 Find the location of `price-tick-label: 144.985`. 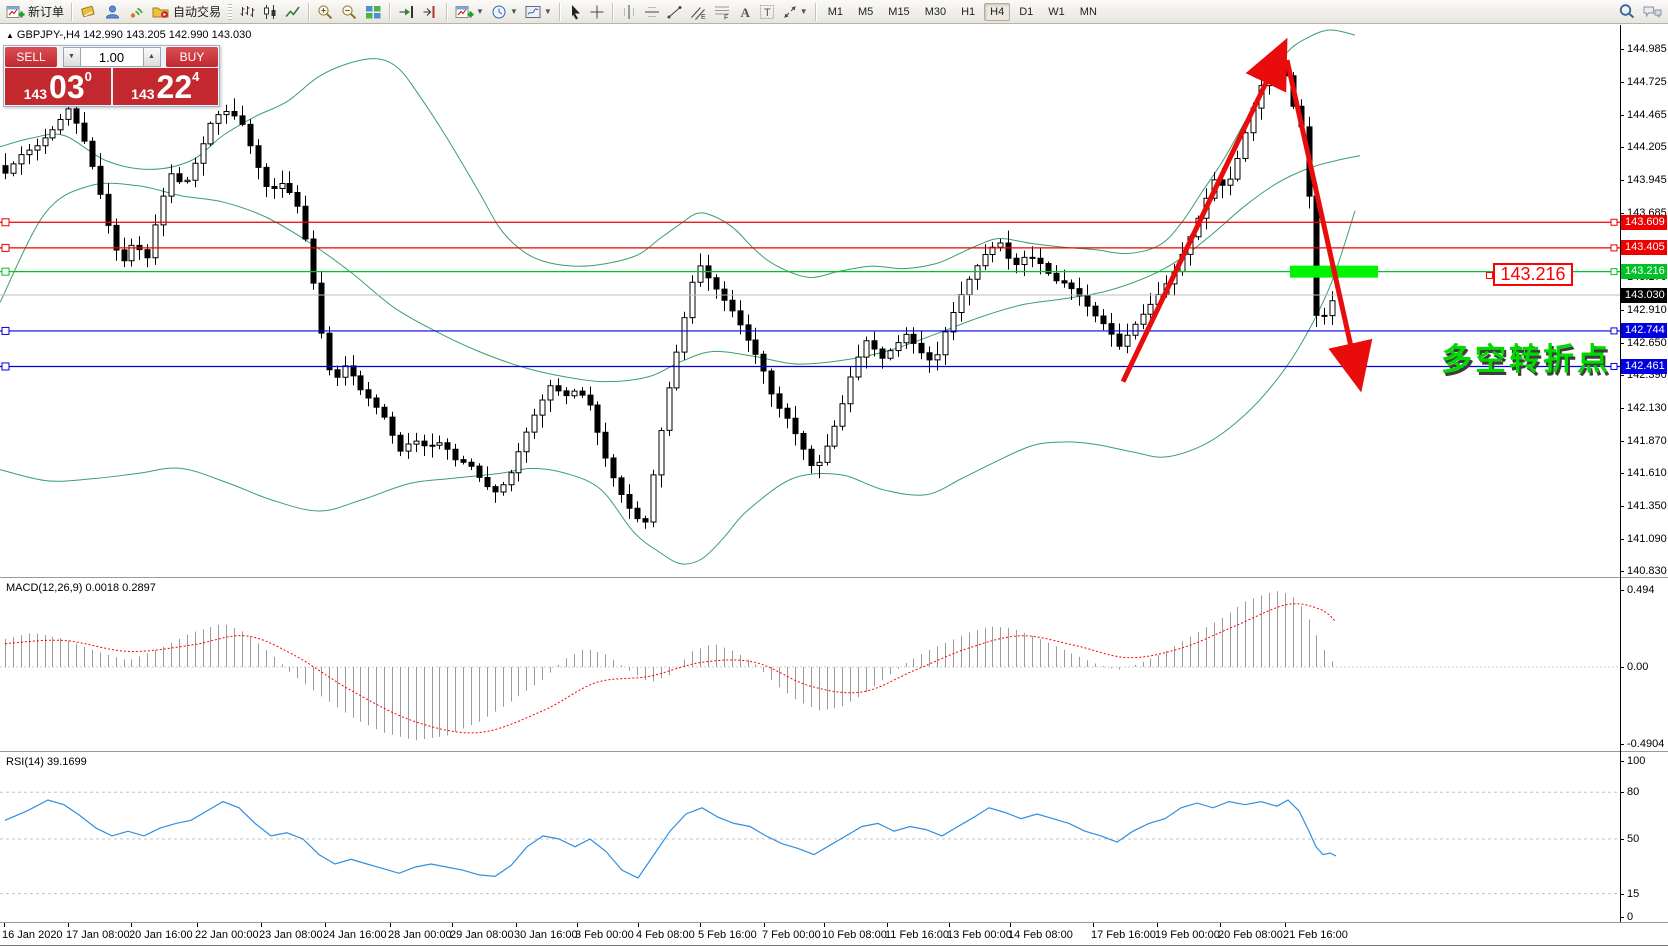

price-tick-label: 144.985 is located at coordinates (1647, 49).